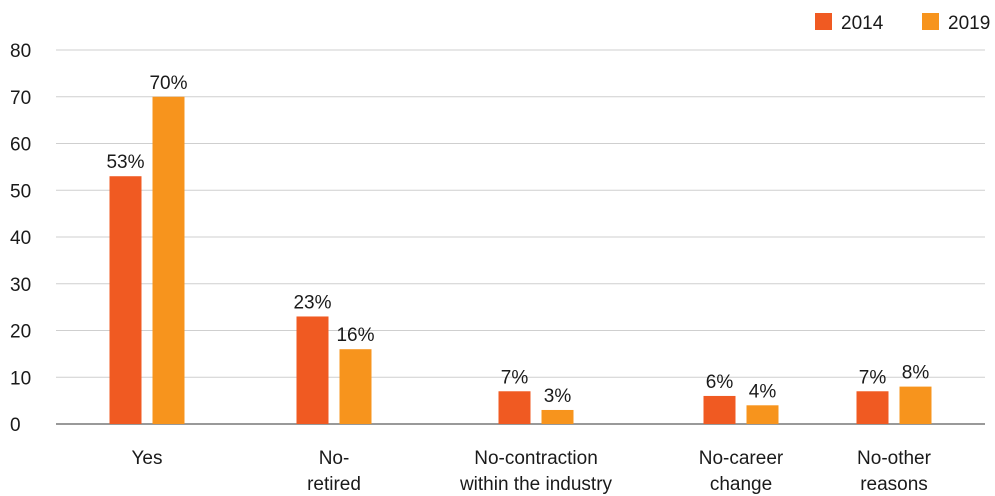 This screenshot has width=995, height=496. I want to click on data-label: 6%, so click(720, 382).